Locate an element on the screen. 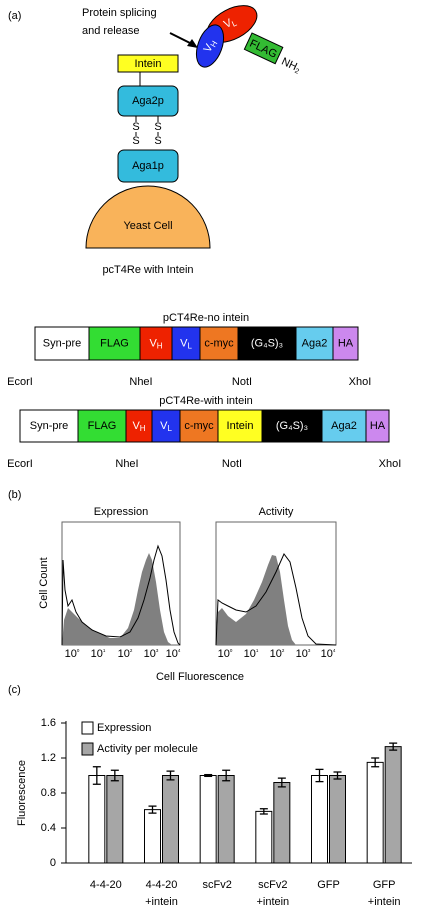 Image resolution: width=428 pixels, height=919 pixels. vh-domain is located at coordinates (210, 46).